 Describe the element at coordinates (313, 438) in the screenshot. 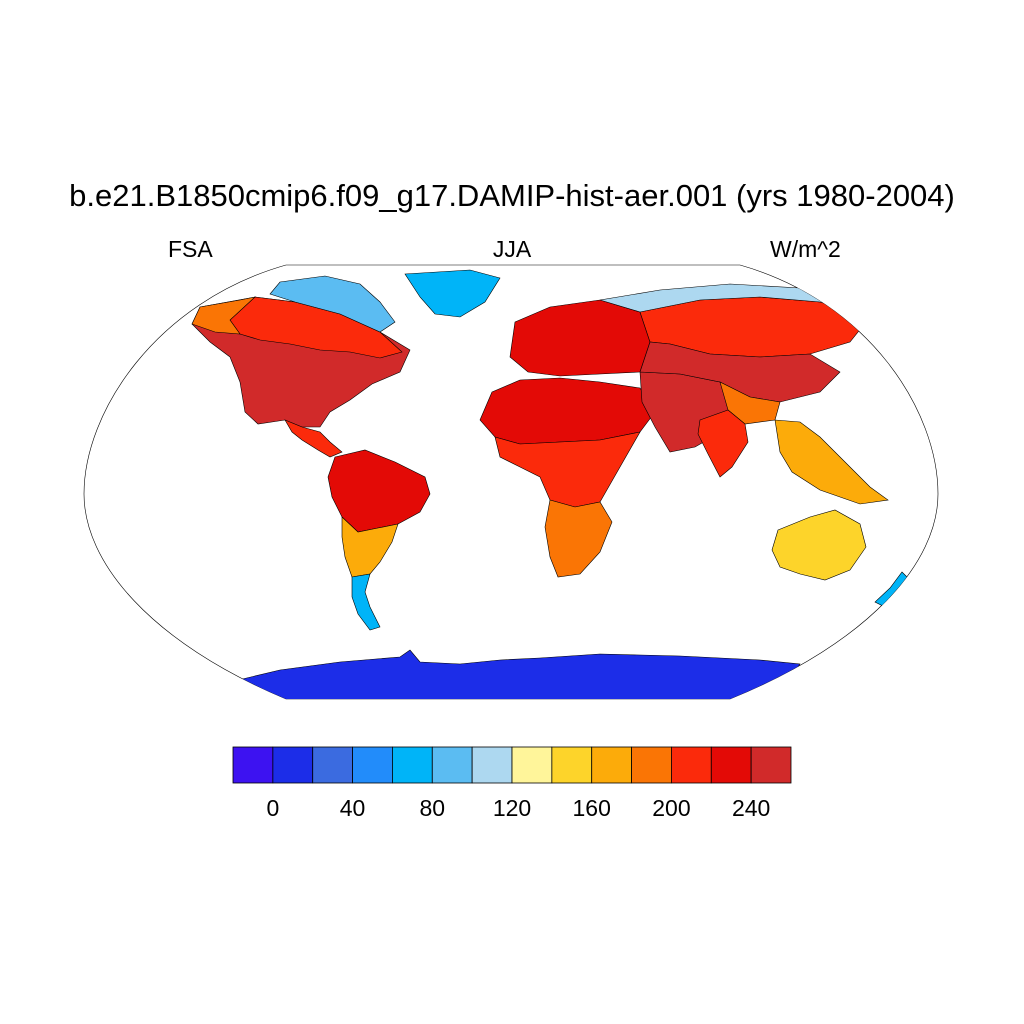

I see `region-central-america` at that location.